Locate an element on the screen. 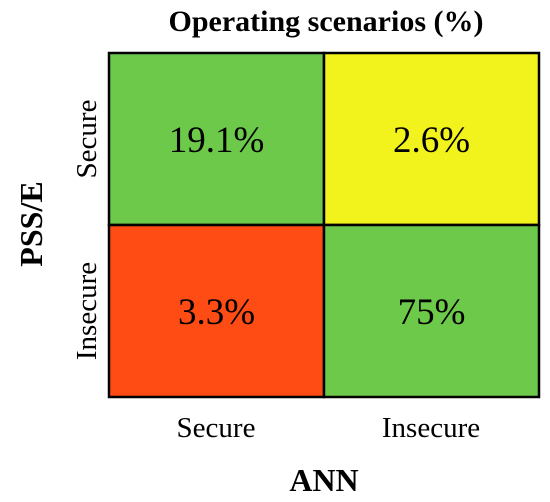 This screenshot has width=550, height=502. x-axis-label: ANN is located at coordinates (323, 480).